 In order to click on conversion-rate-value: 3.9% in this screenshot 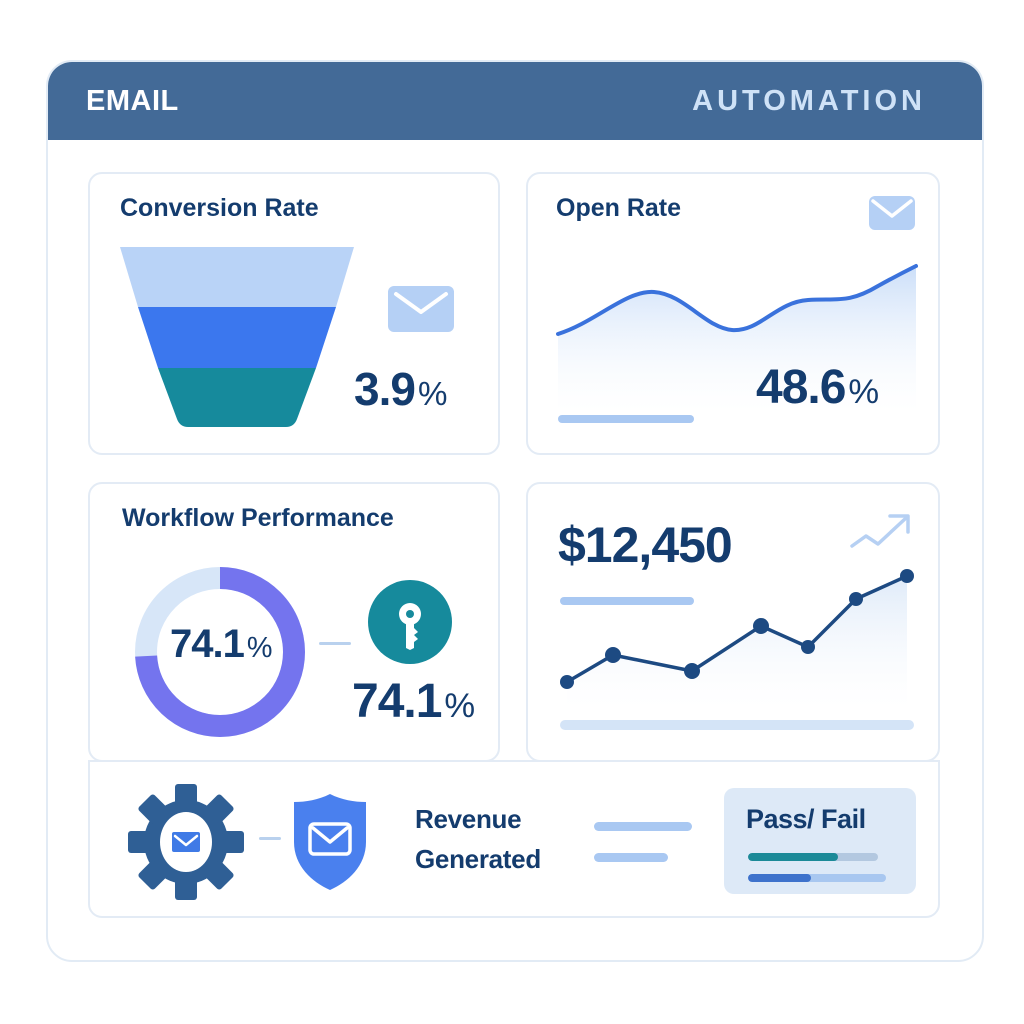, I will do `click(401, 389)`.